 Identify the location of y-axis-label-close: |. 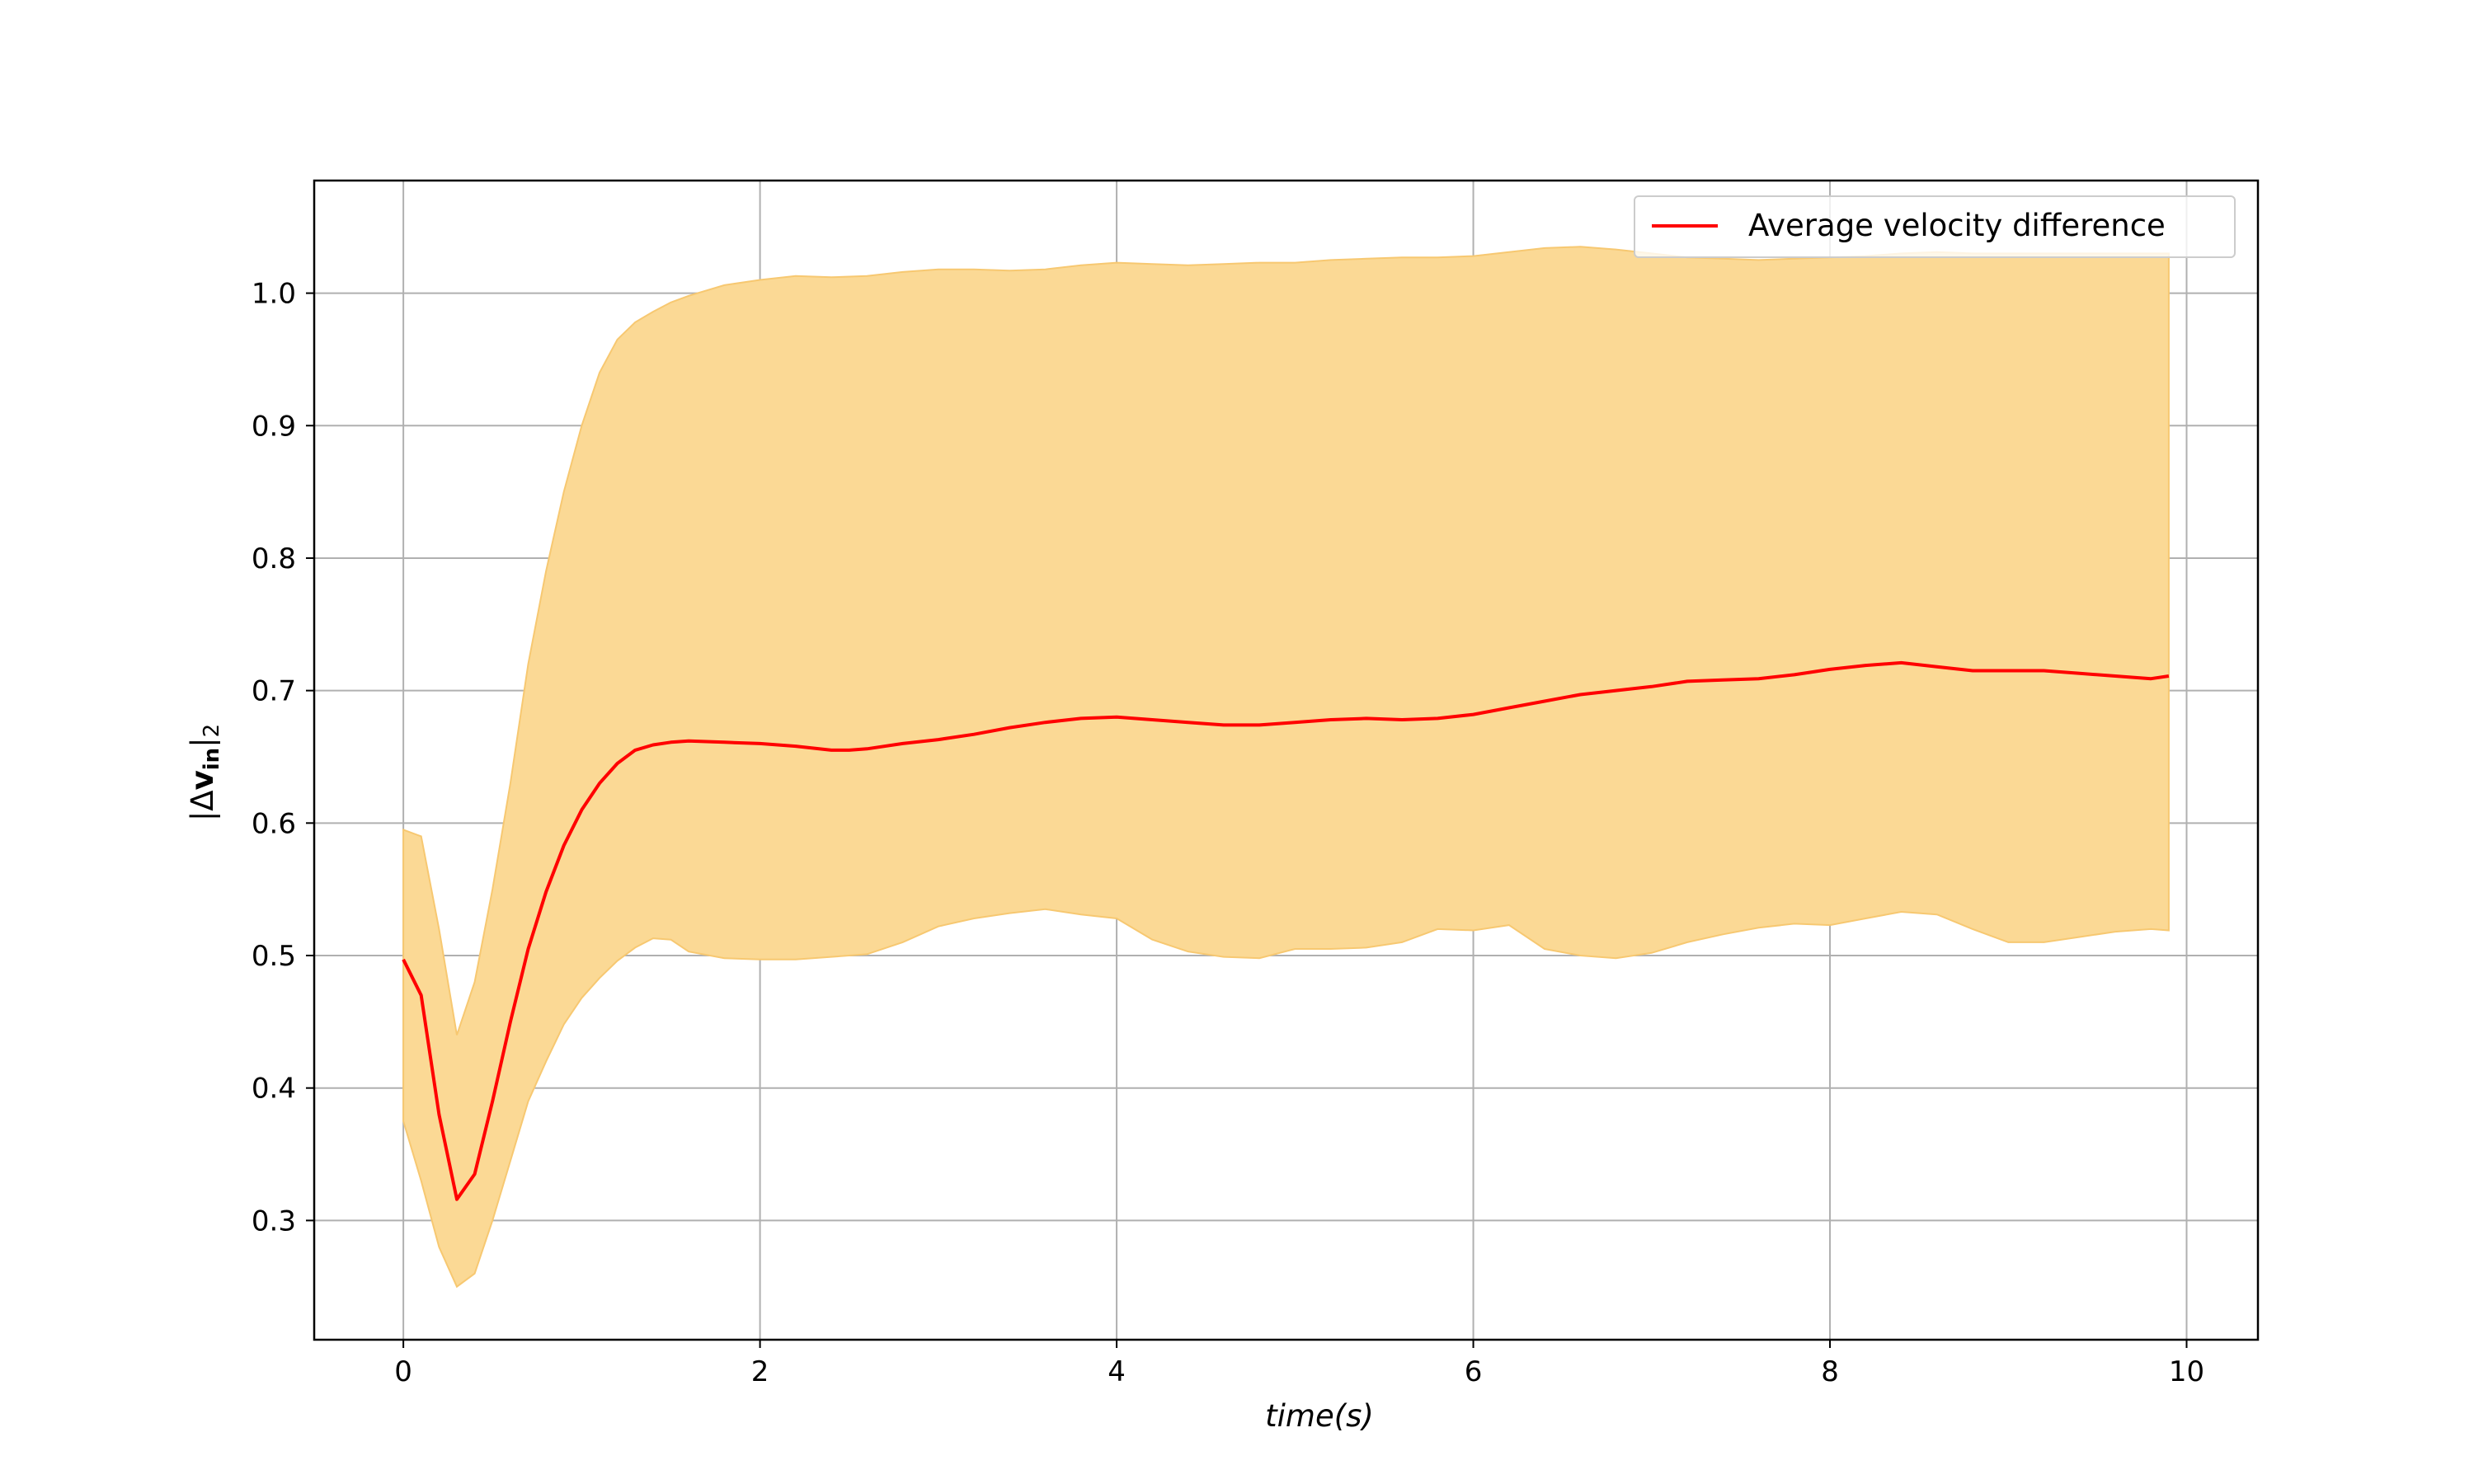
(202, 742).